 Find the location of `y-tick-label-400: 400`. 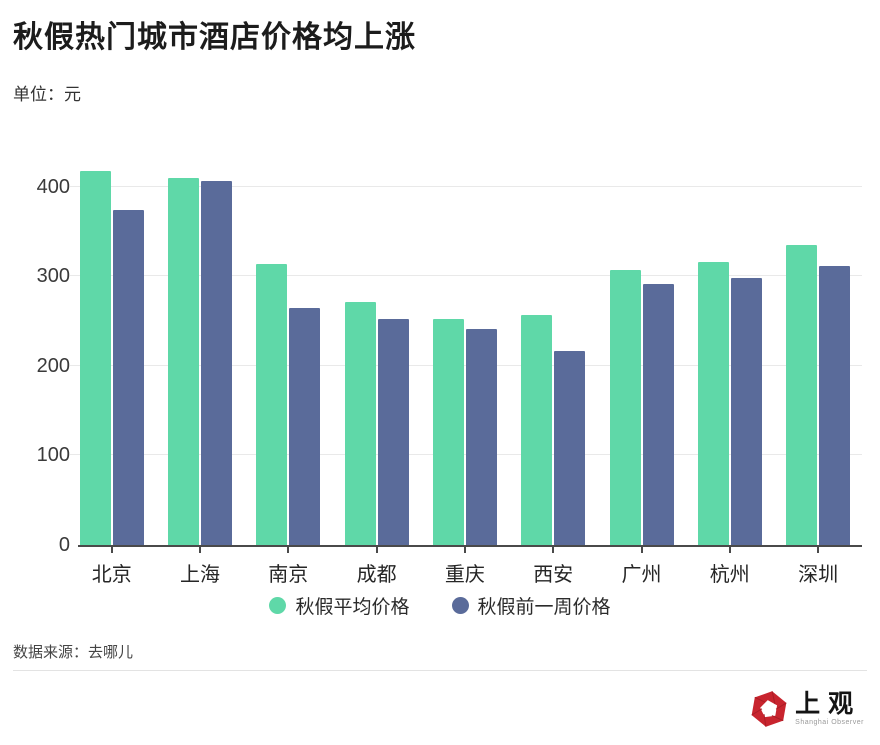

y-tick-label-400: 400 is located at coordinates (53, 186).